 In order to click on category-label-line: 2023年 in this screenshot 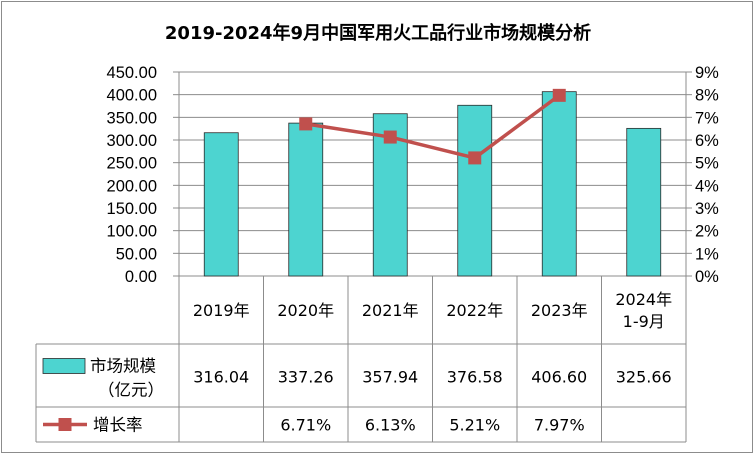, I will do `click(559, 310)`.